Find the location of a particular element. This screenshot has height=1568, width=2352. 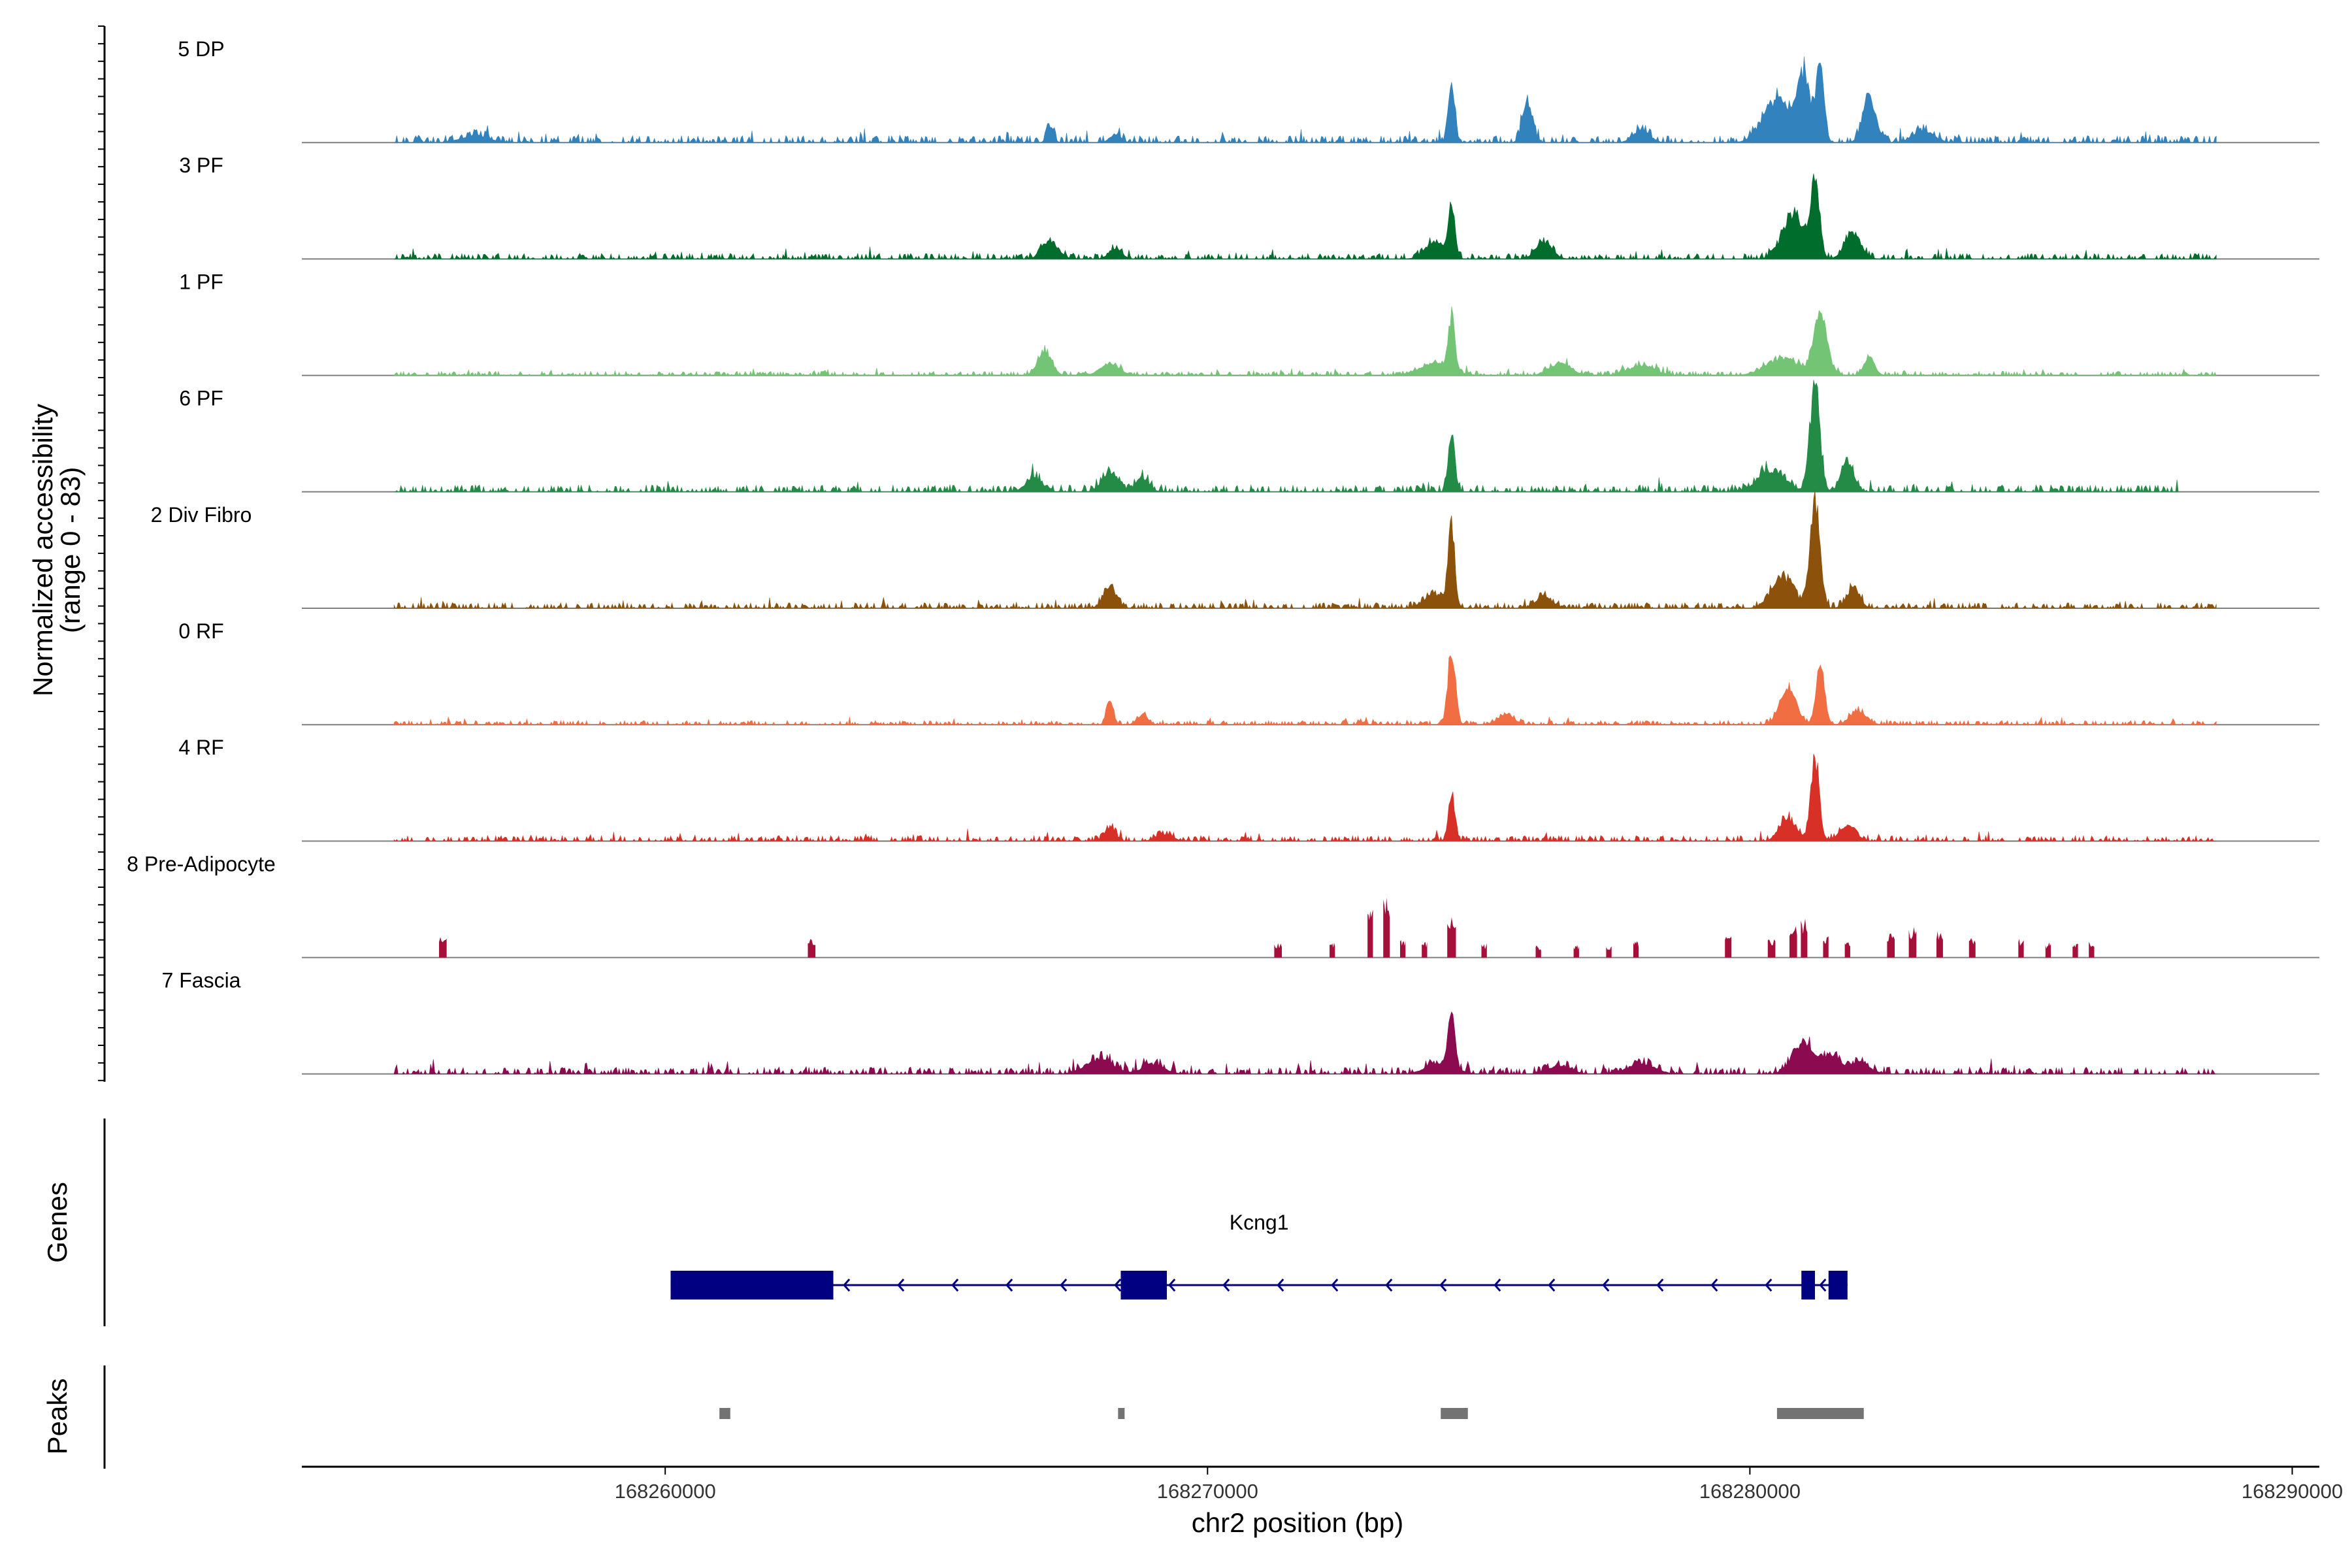

y-axis is located at coordinates (102, 553).